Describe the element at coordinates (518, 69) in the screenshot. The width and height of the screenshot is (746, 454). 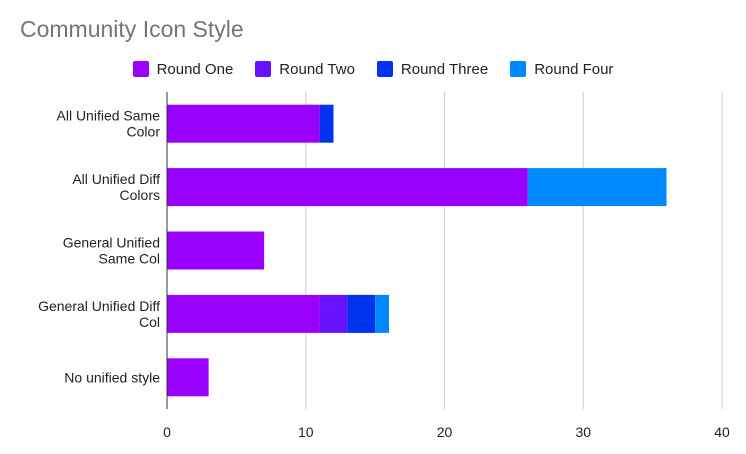
I see `legend-swatch-round-four` at that location.